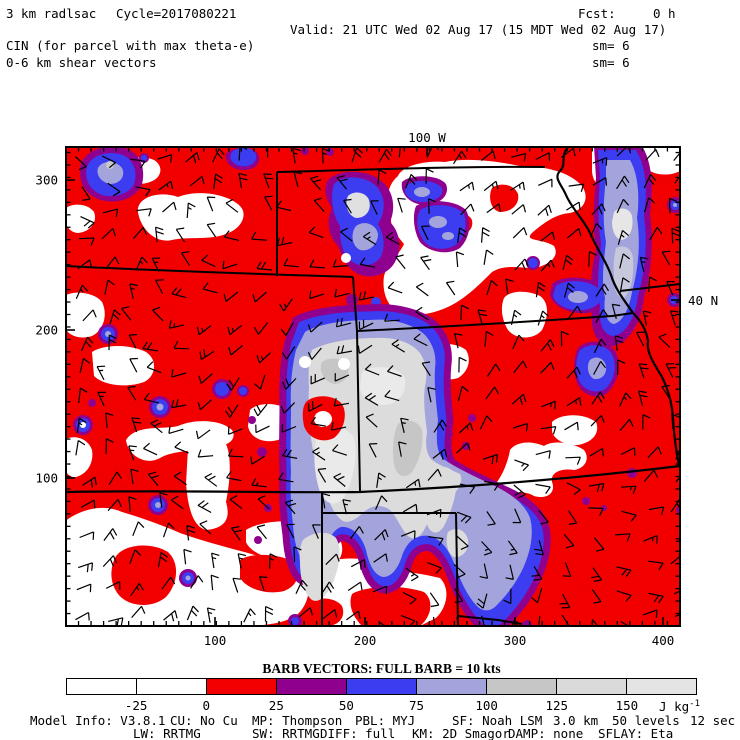  What do you see at coordinates (381, 668) in the screenshot?
I see `barb-legend-title: BARB VECTORS: FULL BARB = 10 kts` at bounding box center [381, 668].